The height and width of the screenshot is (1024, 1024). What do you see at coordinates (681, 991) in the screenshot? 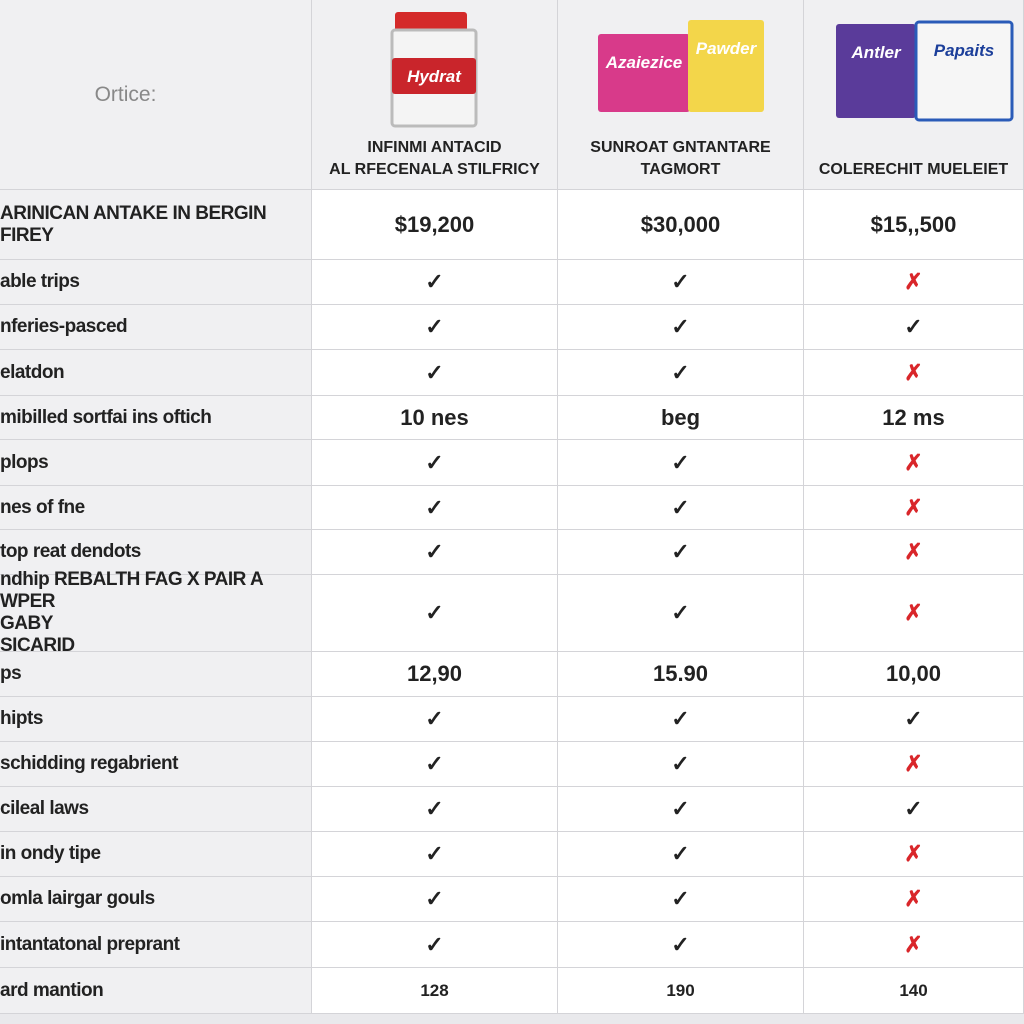
I see `cell-value: 190` at bounding box center [681, 991].